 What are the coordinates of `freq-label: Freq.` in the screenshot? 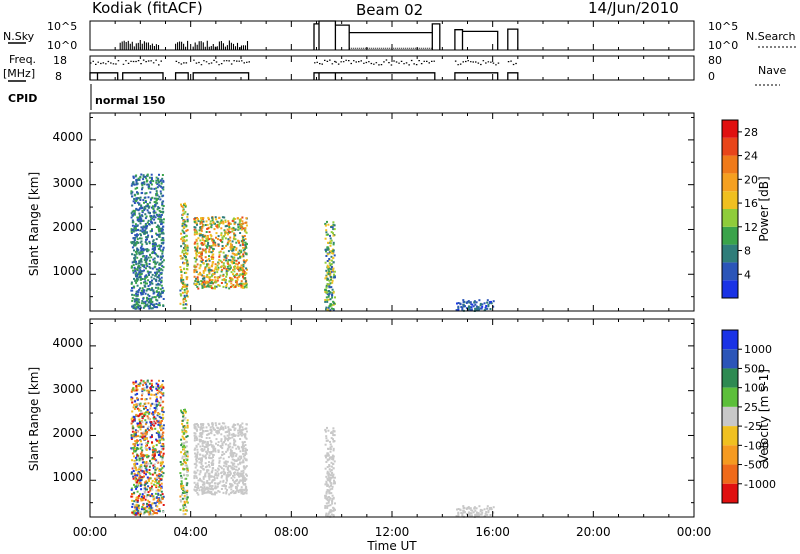 It's located at (22, 59).